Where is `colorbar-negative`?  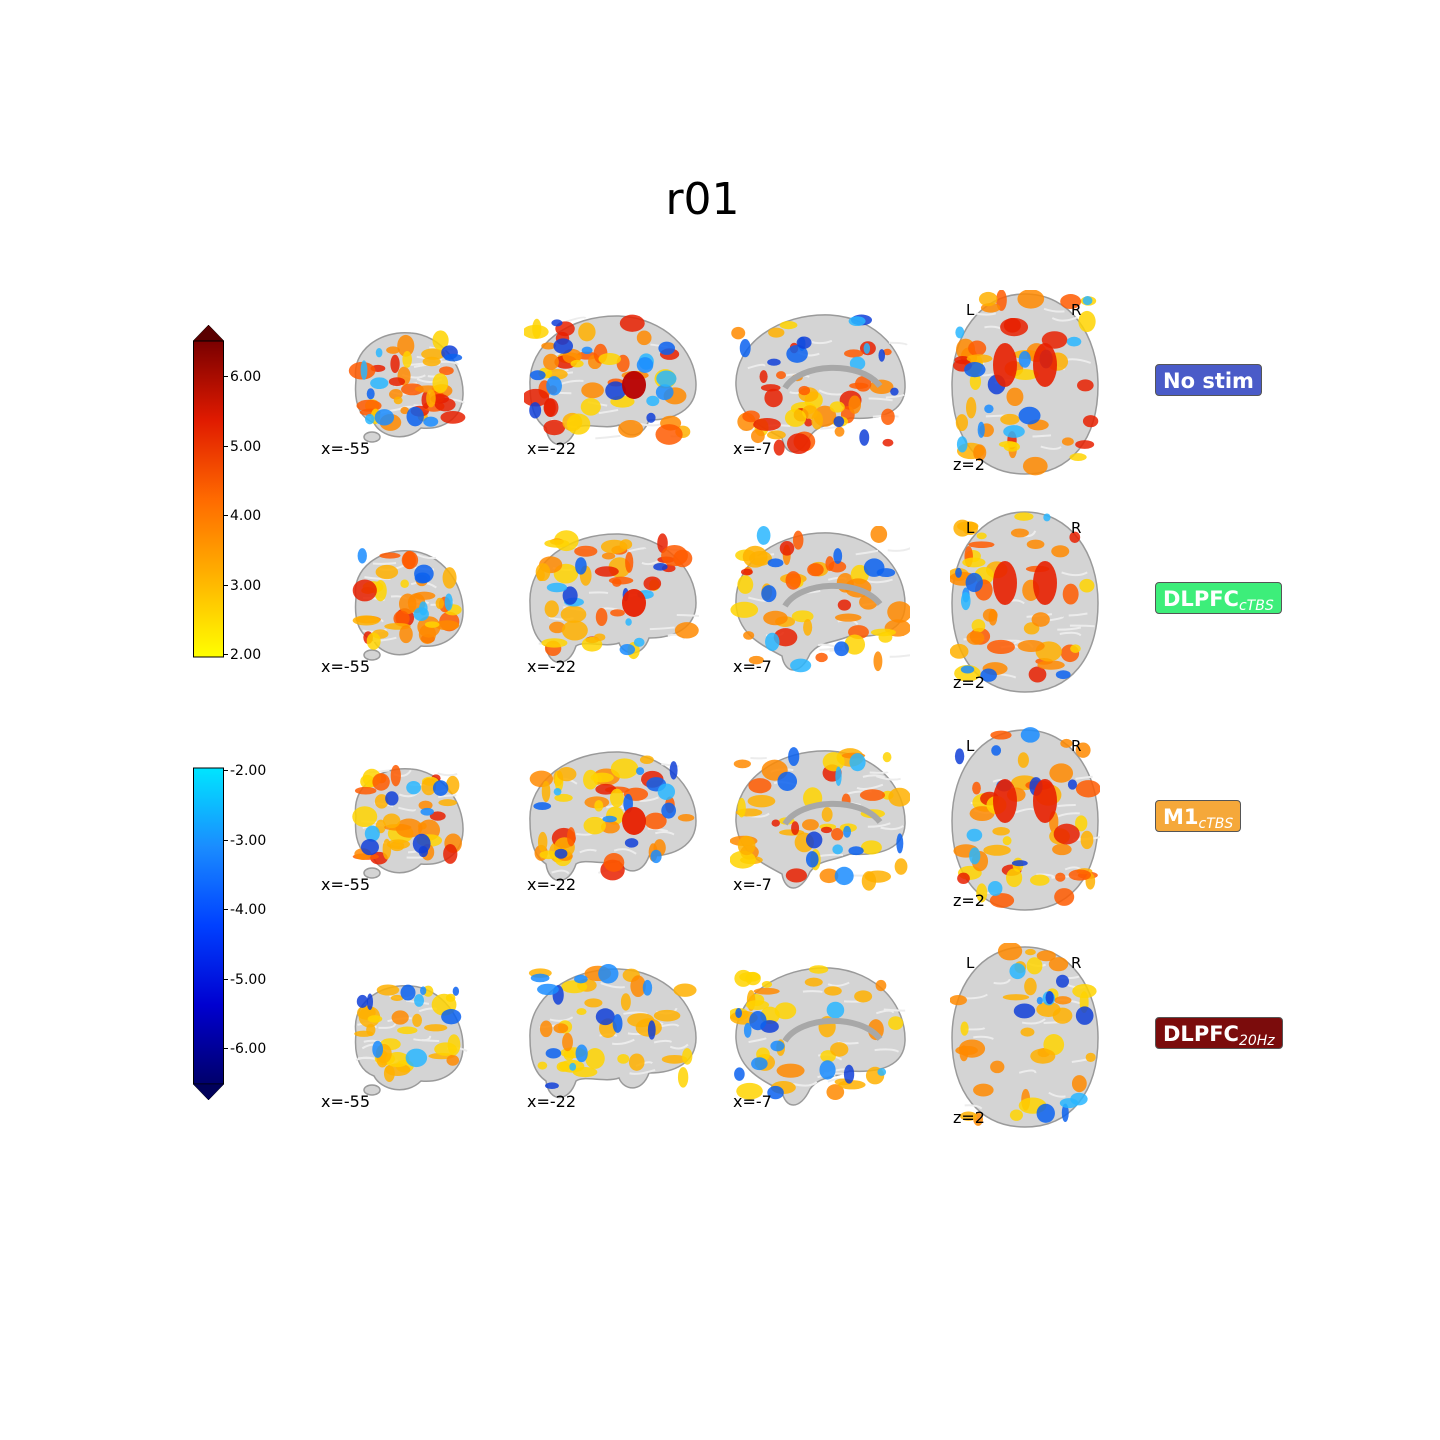 colorbar-negative is located at coordinates (208, 933).